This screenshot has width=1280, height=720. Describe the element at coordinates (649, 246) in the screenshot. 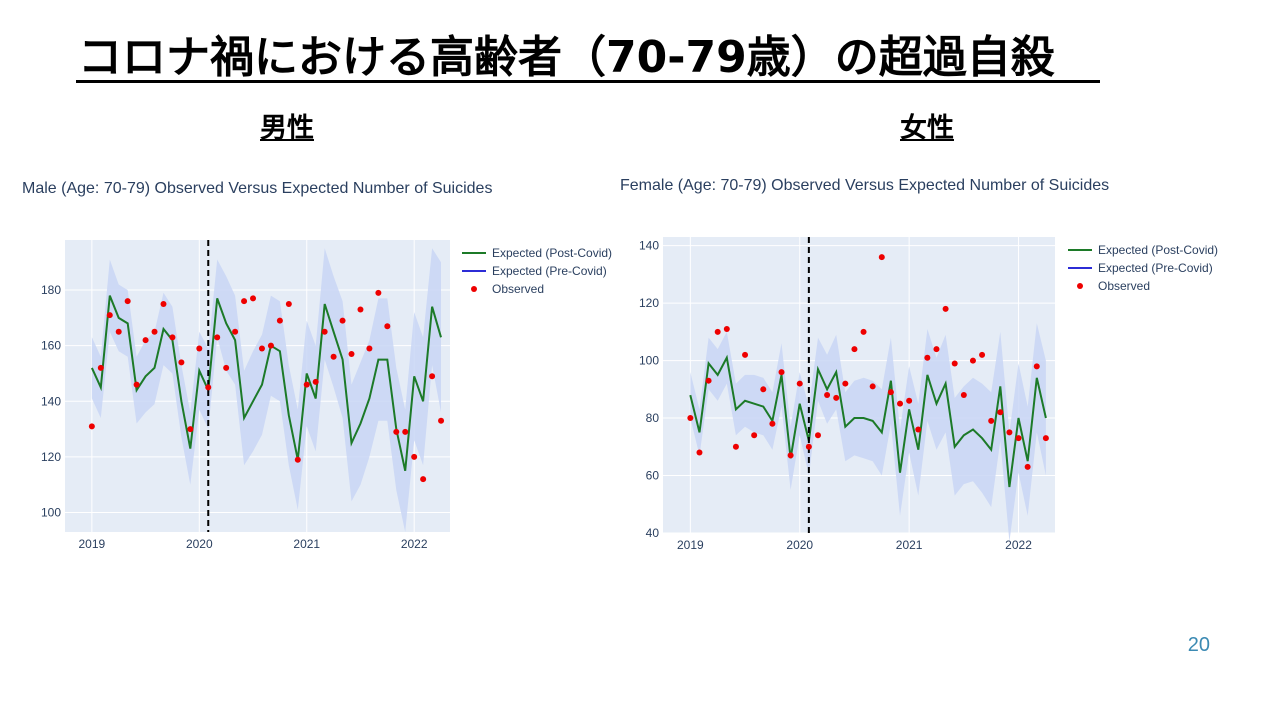

I see `female-y-tick-label: 140` at that location.